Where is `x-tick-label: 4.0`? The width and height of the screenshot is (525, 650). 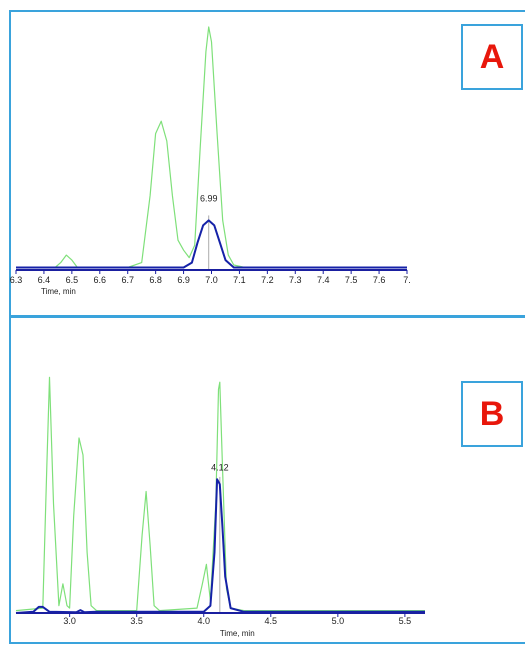 x-tick-label: 4.0 is located at coordinates (203, 621).